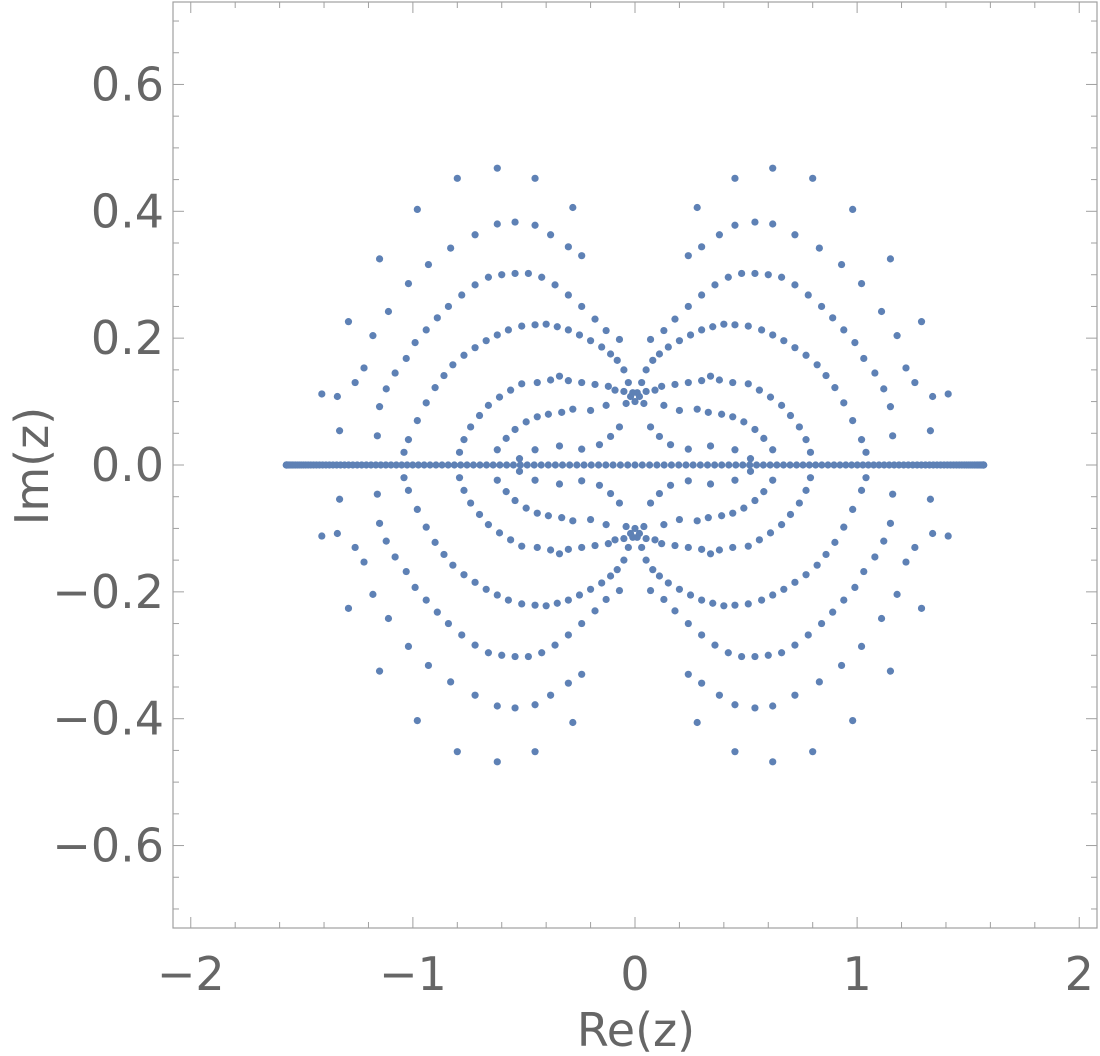 This screenshot has height=1056, width=1100. What do you see at coordinates (108, 846) in the screenshot?
I see `y-tick-label: −0.6` at bounding box center [108, 846].